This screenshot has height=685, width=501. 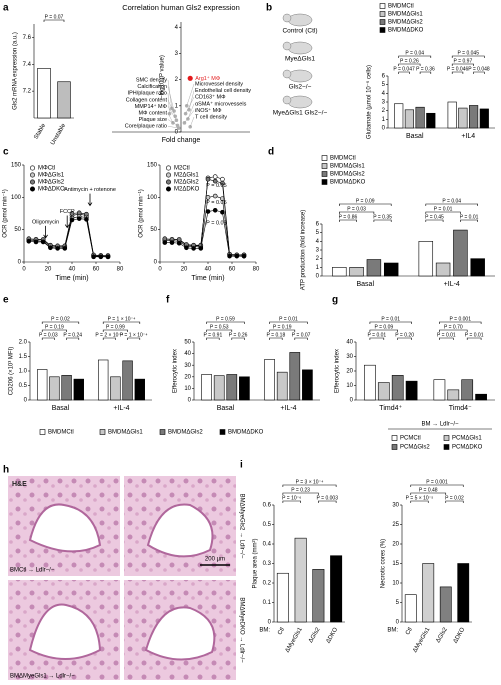 What do you see at coordinates (318, 259) in the screenshot?
I see `y-tick-label: 2` at bounding box center [318, 259].